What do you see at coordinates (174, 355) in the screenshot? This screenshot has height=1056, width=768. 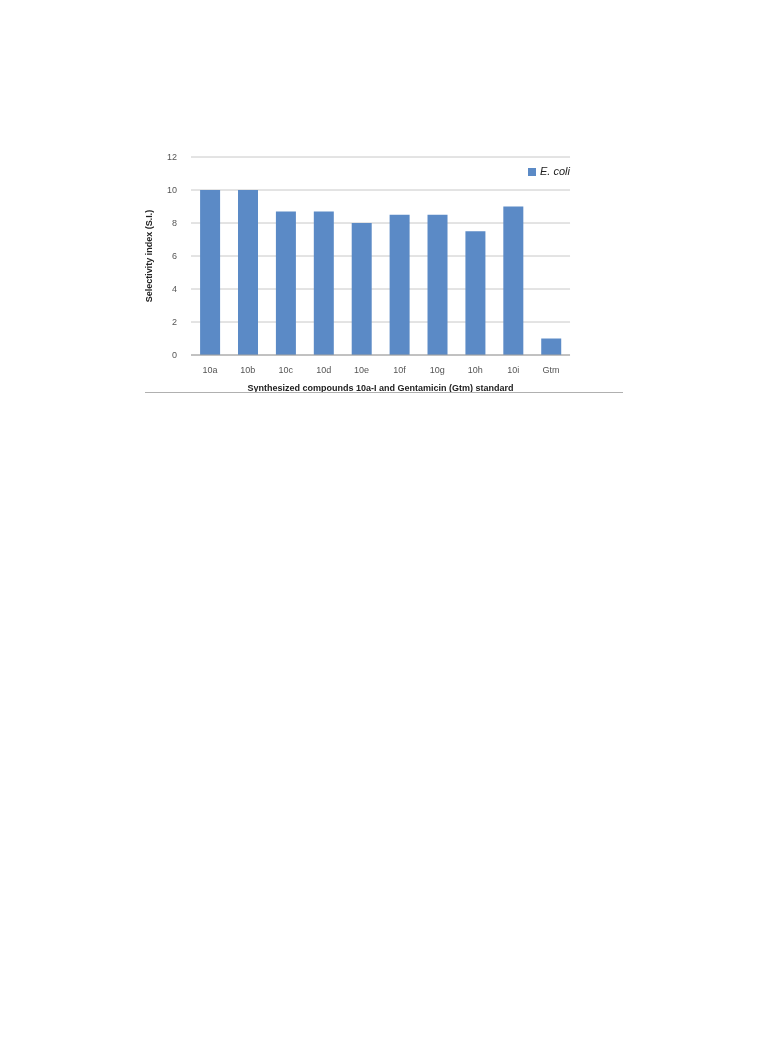 I see `y-tick-label: 0` at bounding box center [174, 355].